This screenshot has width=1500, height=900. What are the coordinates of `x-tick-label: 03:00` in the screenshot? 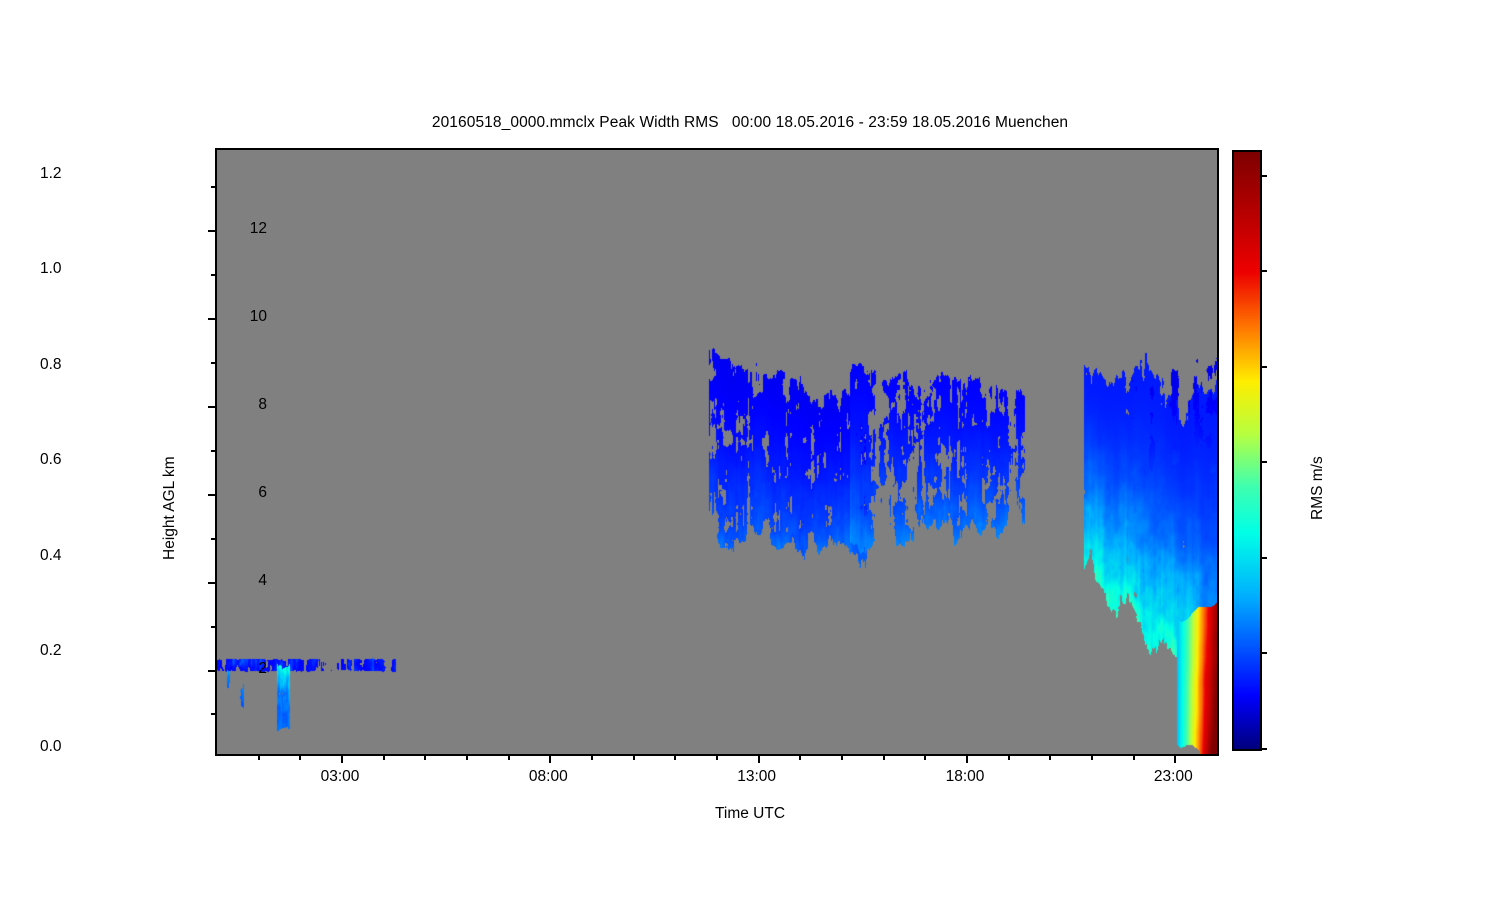 It's located at (340, 776).